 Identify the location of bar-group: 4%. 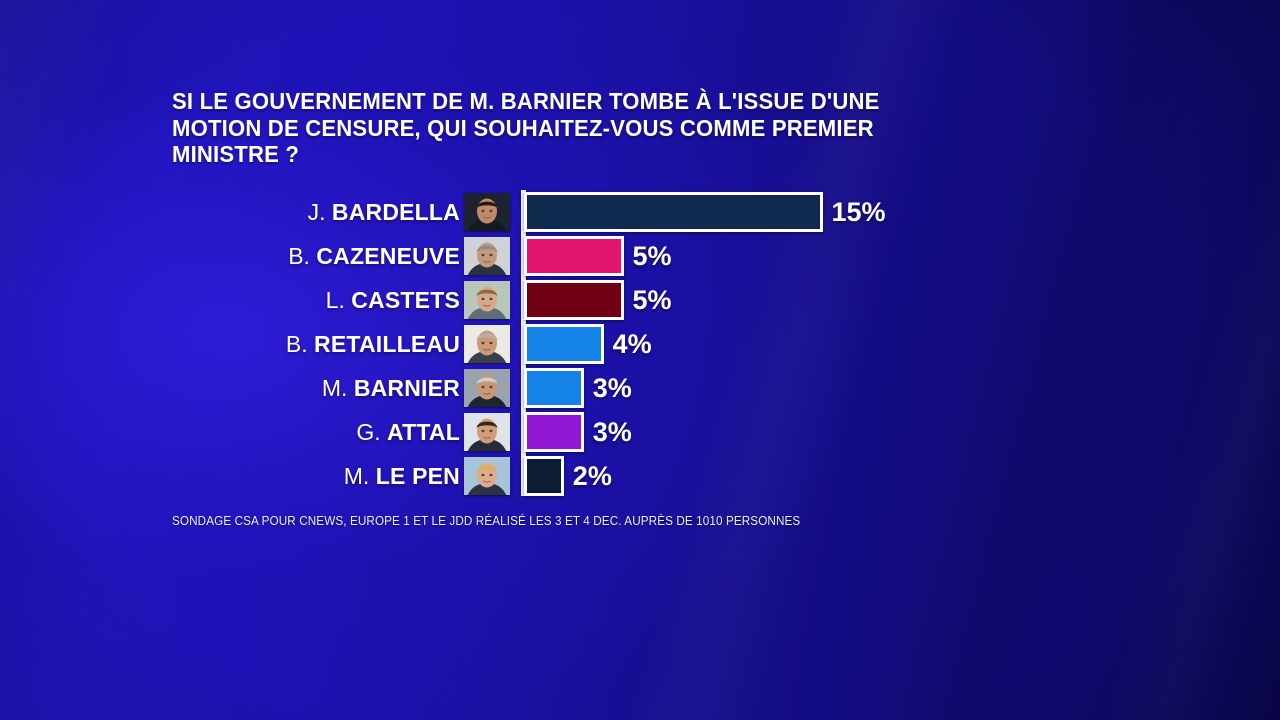
(588, 344).